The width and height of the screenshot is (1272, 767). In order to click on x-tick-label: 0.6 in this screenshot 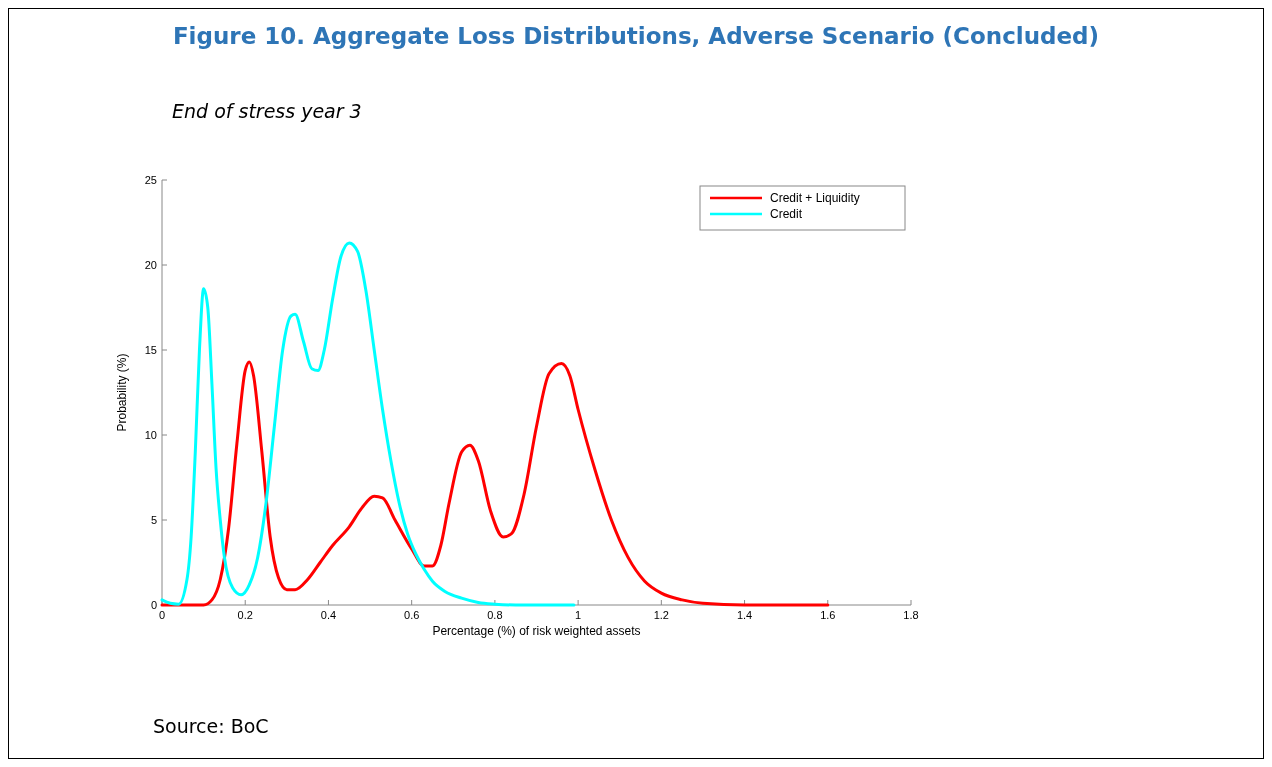, I will do `click(412, 615)`.